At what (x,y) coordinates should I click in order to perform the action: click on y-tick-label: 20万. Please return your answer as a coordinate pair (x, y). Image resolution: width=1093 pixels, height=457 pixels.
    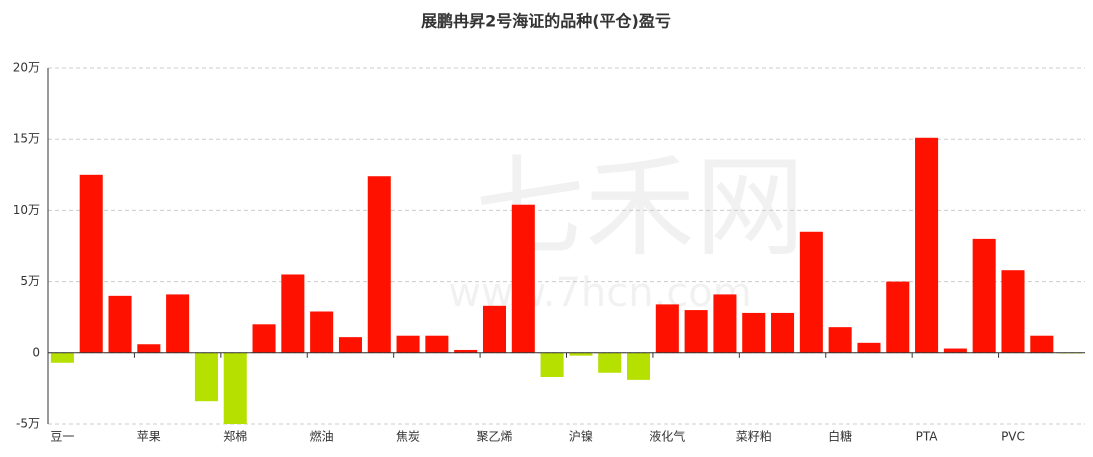
    Looking at the image, I should click on (26, 68).